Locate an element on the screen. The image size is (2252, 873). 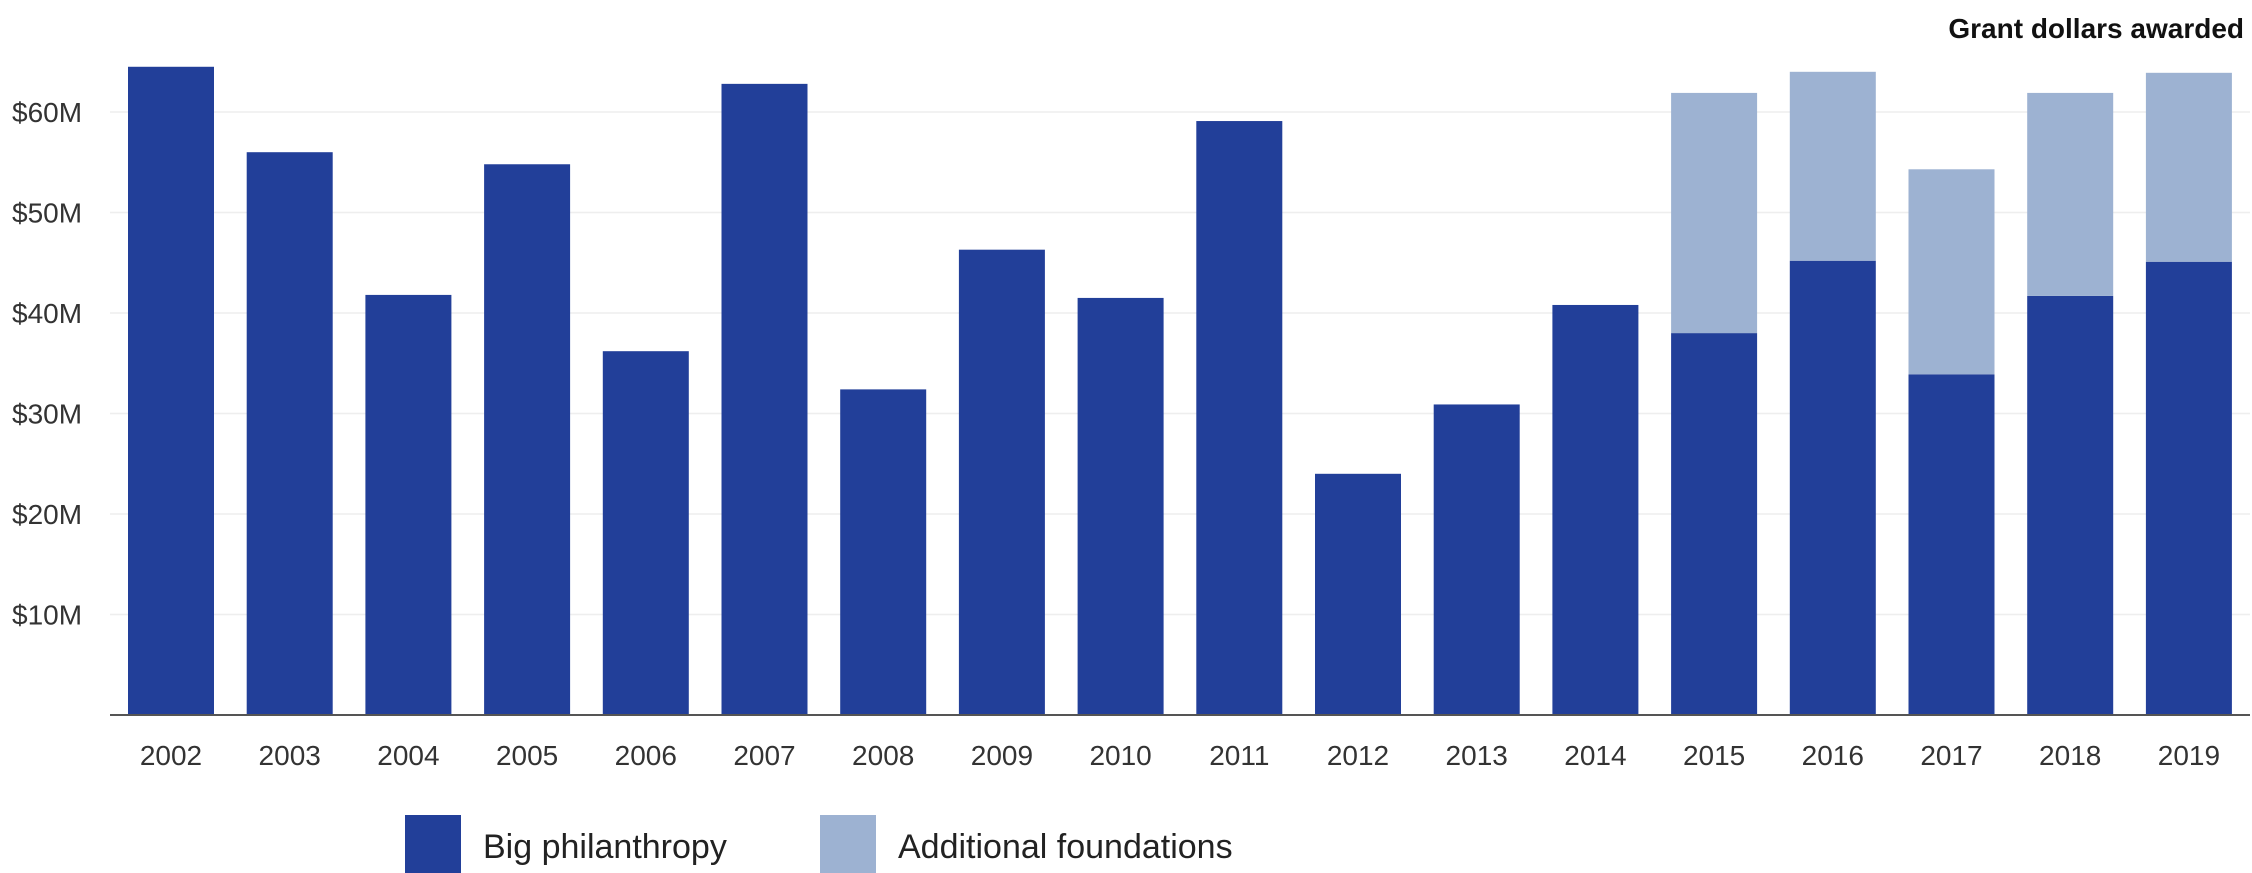
y-tick-label: $10M is located at coordinates (47, 615).